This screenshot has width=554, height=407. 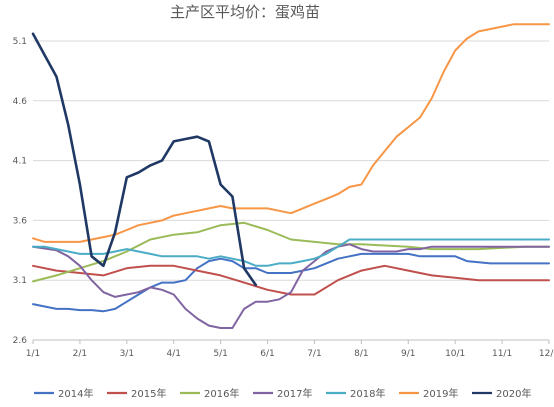 I want to click on x-tick-label: 7/1, so click(x=314, y=354).